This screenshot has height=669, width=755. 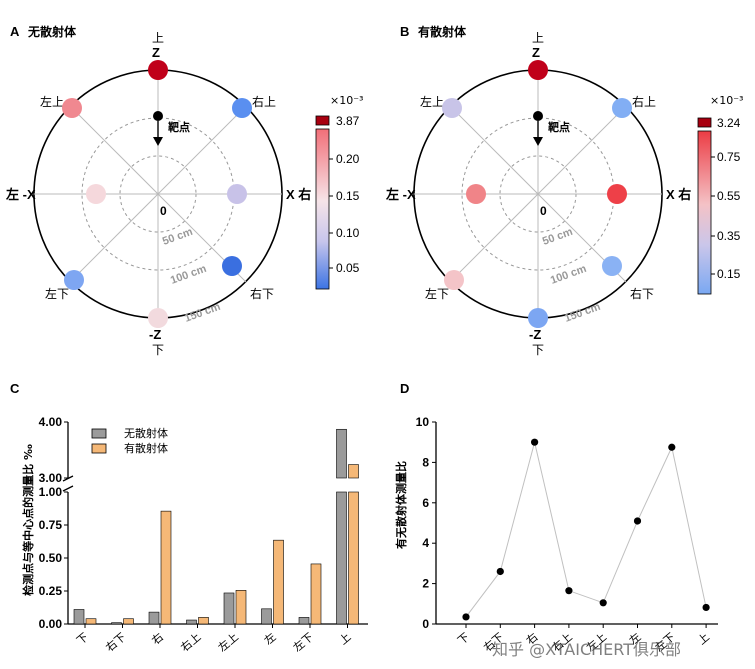 What do you see at coordinates (729, 196) in the screenshot?
I see `colorbar-b-tick-2: 0.55` at bounding box center [729, 196].